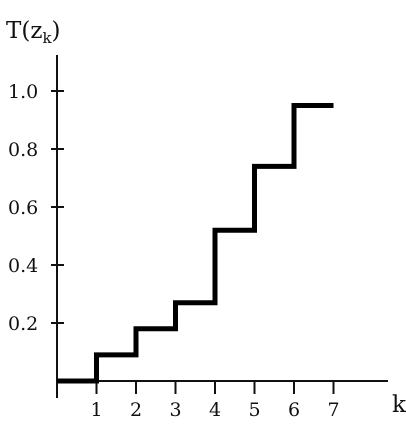 The image size is (406, 424). Describe the element at coordinates (23, 266) in the screenshot. I see `y-tick-label-0.4: 0.4` at that location.